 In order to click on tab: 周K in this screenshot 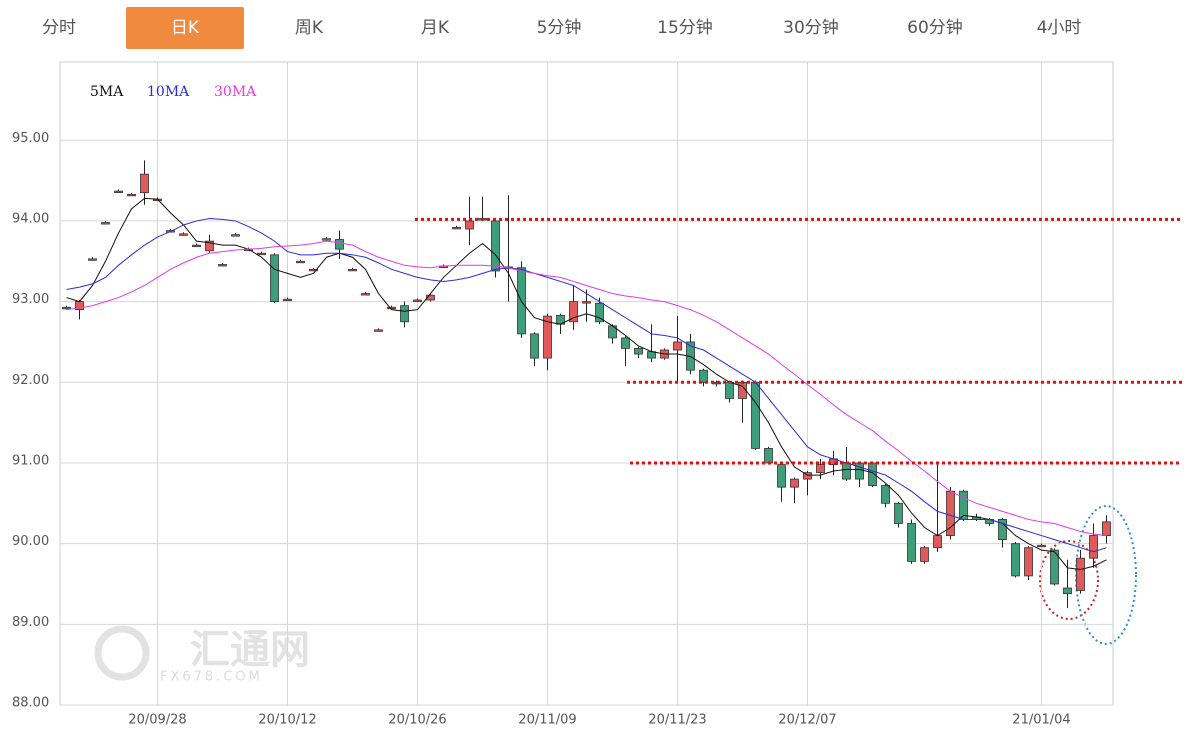, I will do `click(309, 28)`.